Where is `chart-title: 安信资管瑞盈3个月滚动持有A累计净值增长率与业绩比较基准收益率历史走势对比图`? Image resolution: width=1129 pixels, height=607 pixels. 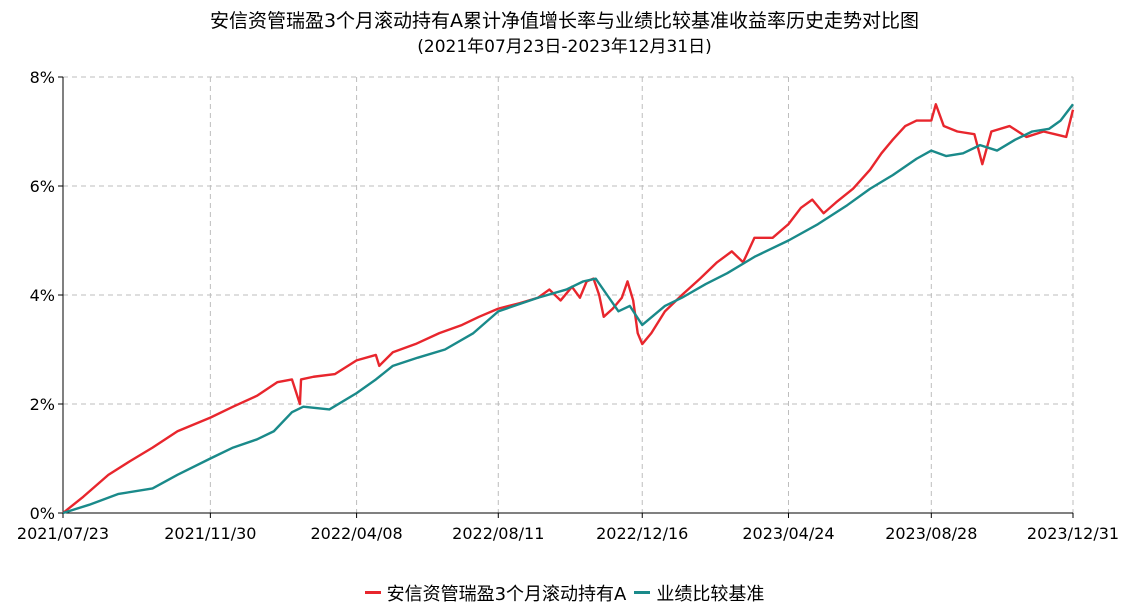
chart-title: 安信资管瑞盈3个月滚动持有A累计净值增长率与业绩比较基准收益率历史走势对比图 is located at coordinates (564, 21).